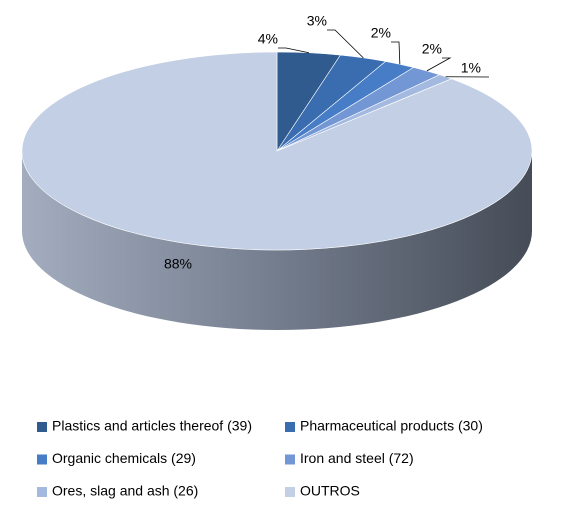  Describe the element at coordinates (268, 39) in the screenshot. I see `data-label: 4%` at that location.